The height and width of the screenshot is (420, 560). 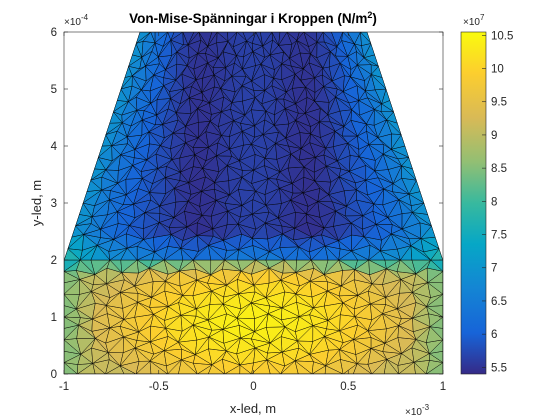 What do you see at coordinates (494, 202) in the screenshot?
I see `colorbar-tick-label: 8` at bounding box center [494, 202].